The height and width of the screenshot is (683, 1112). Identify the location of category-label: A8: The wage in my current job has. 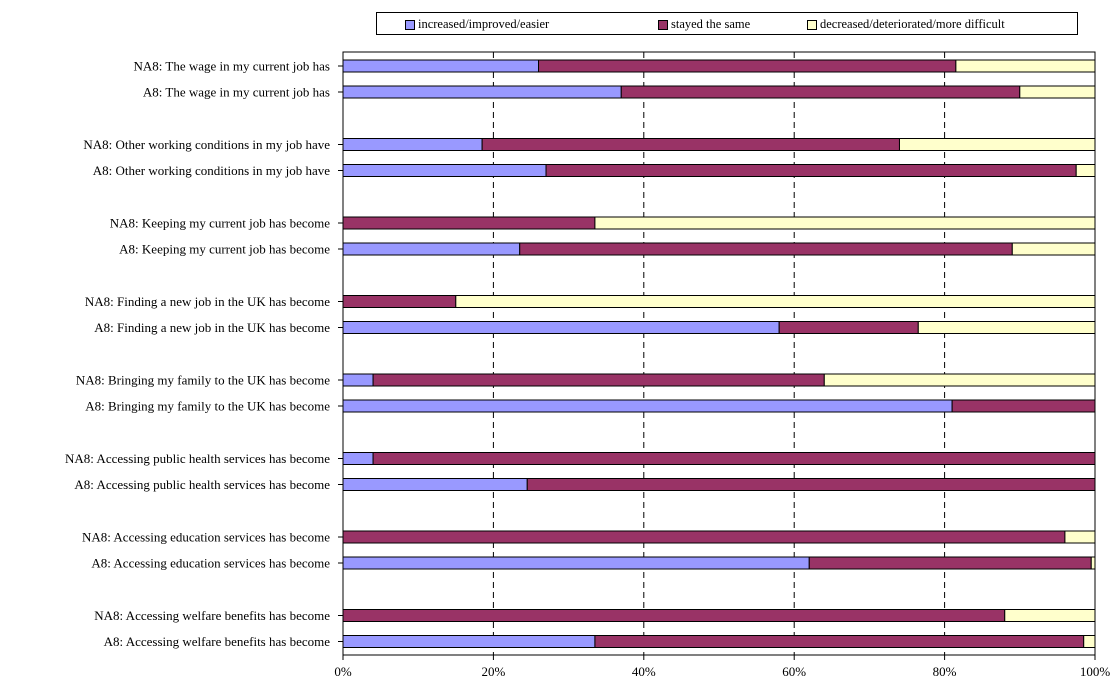
(236, 92).